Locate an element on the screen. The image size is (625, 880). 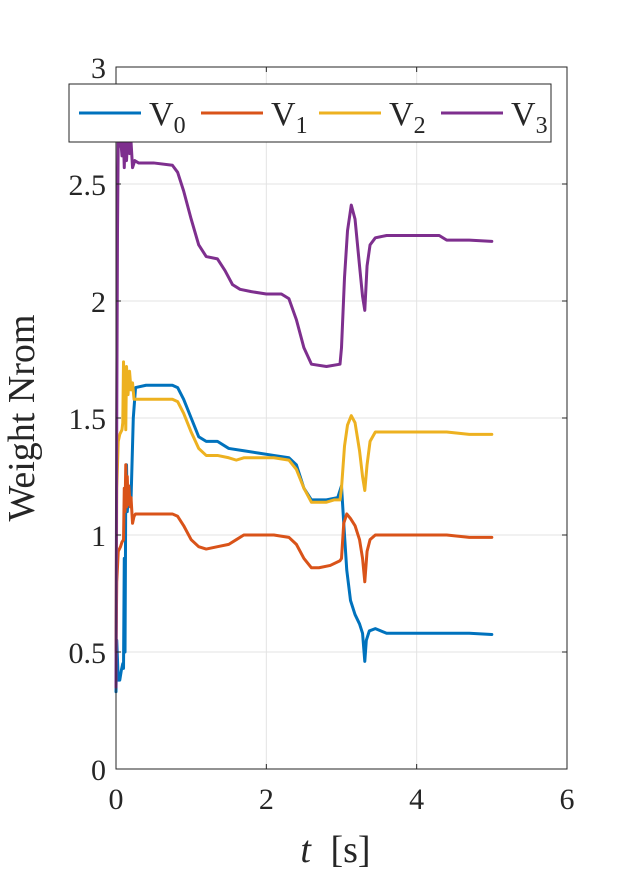
y-tick-label: 2 is located at coordinates (98, 302).